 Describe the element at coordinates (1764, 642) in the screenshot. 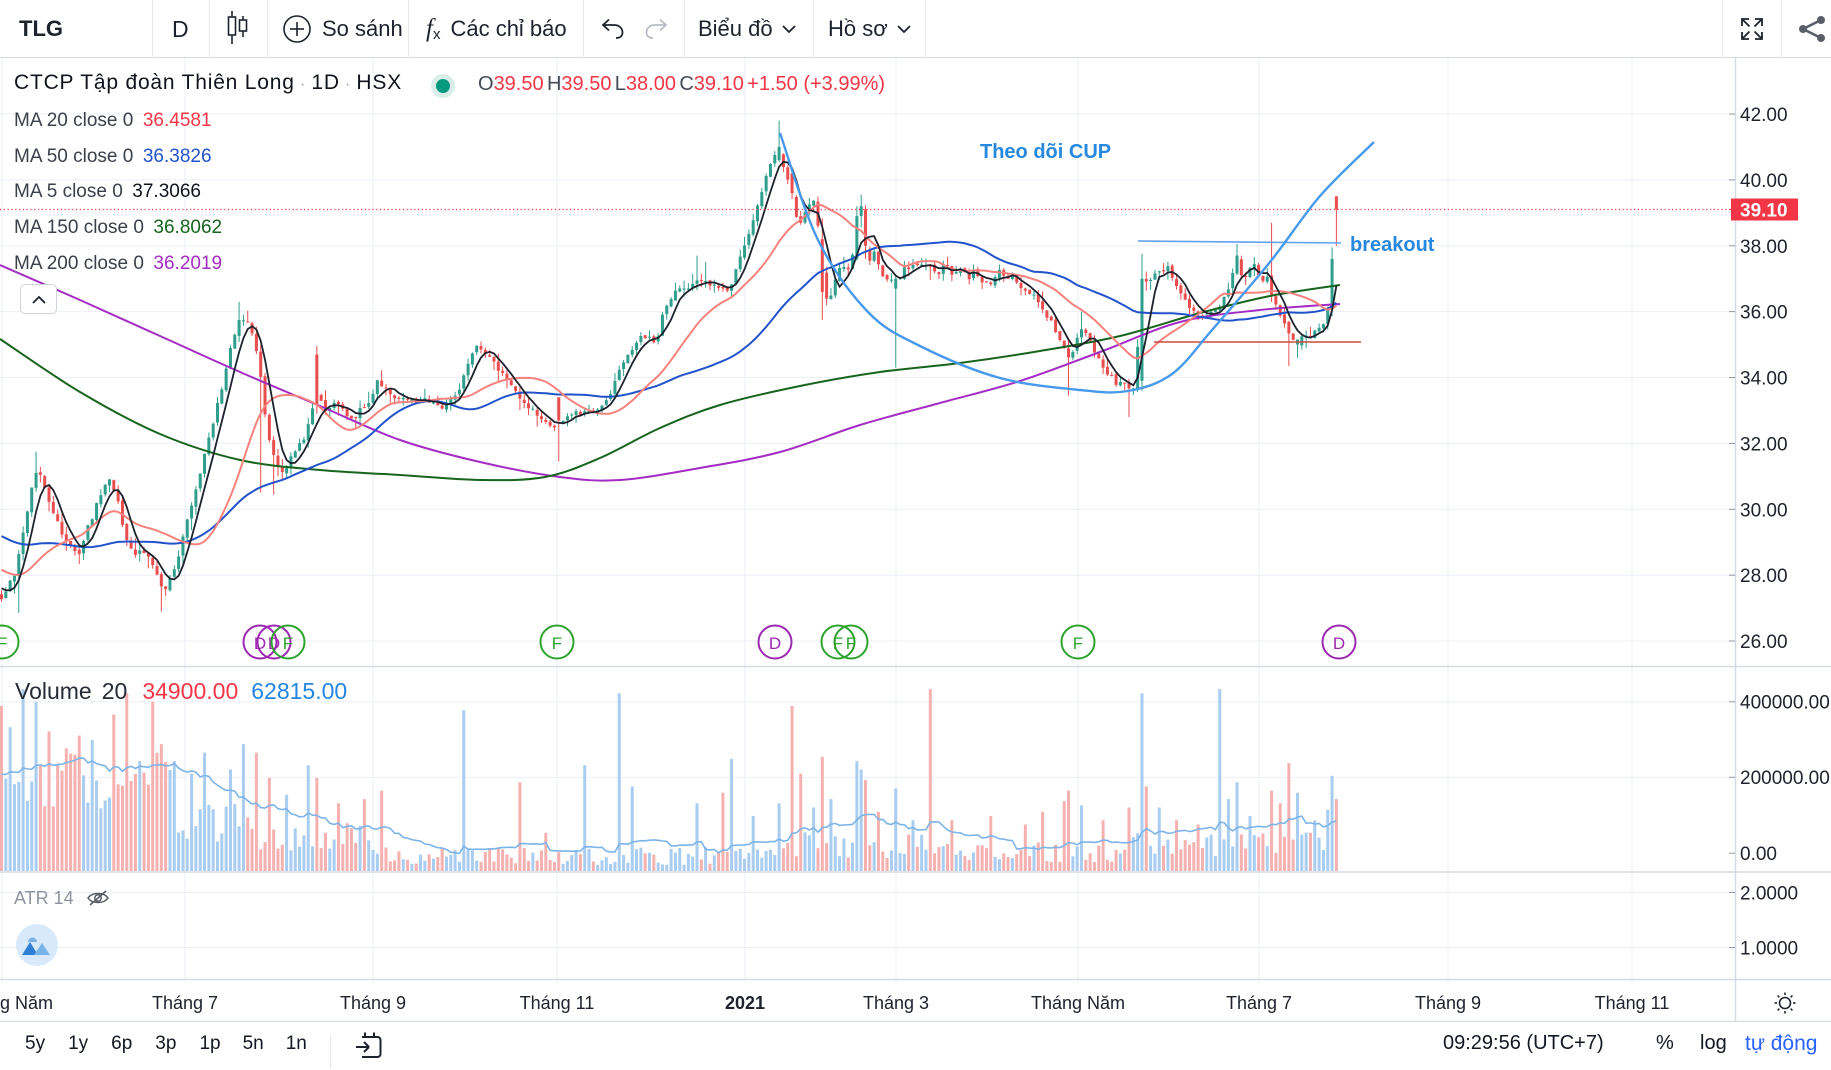

I see `svg-text: 26.00` at that location.